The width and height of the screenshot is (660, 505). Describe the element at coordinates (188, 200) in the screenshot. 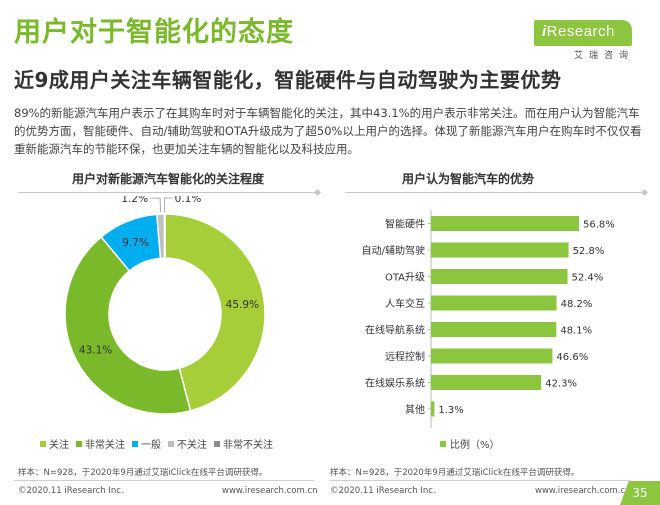

I see `pie-label-4: 0.1%` at that location.